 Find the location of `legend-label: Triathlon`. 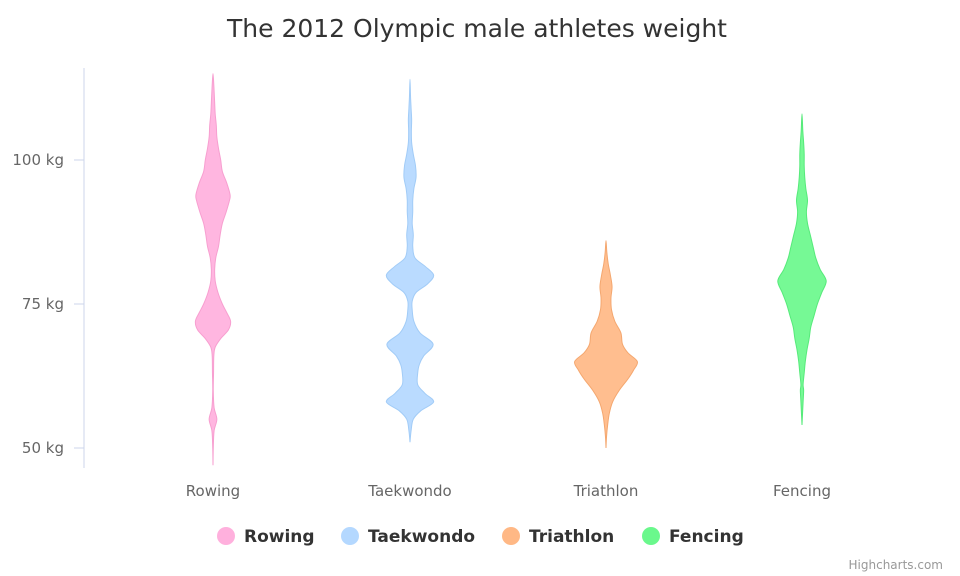

legend-label: Triathlon is located at coordinates (571, 537).